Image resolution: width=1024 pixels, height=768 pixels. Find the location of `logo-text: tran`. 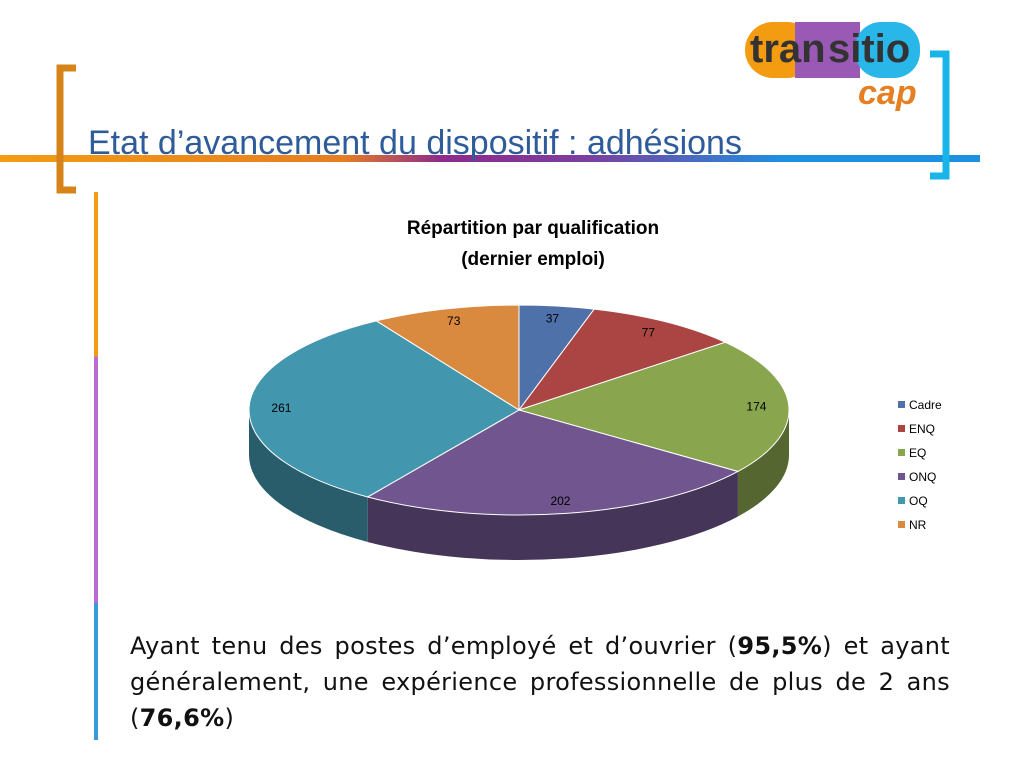

logo-text: tran is located at coordinates (788, 49).